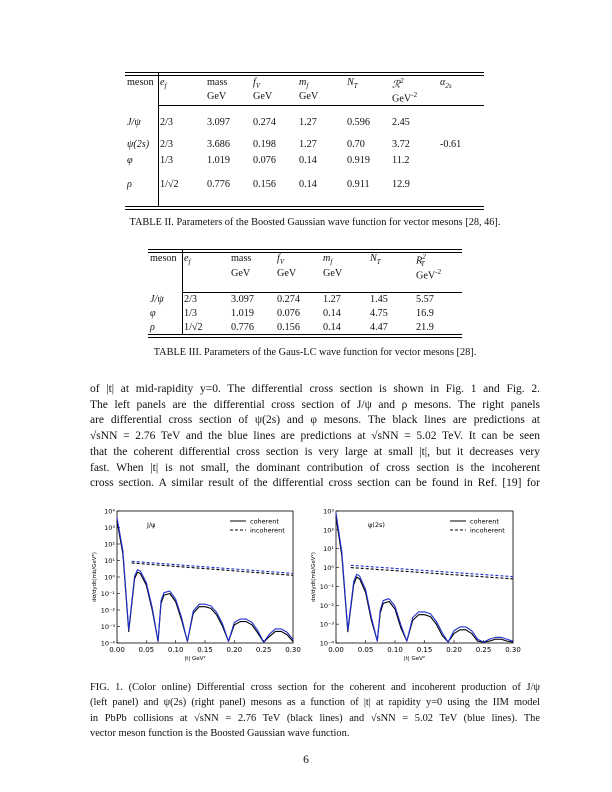 The image size is (612, 792). Describe the element at coordinates (152, 327) in the screenshot. I see `table-row-label: ρ` at that location.